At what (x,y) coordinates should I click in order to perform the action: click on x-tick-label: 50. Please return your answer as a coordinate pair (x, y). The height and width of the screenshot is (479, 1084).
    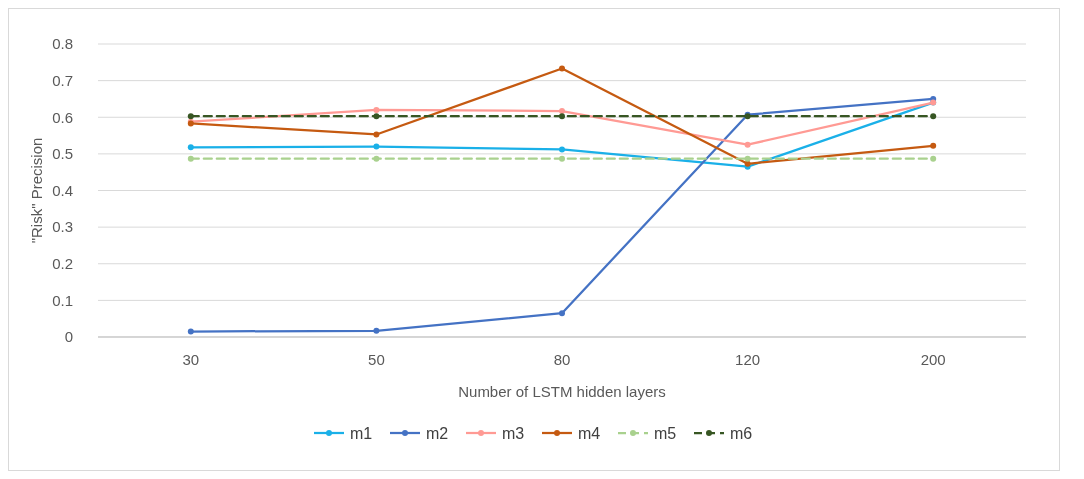
    Looking at the image, I should click on (376, 359).